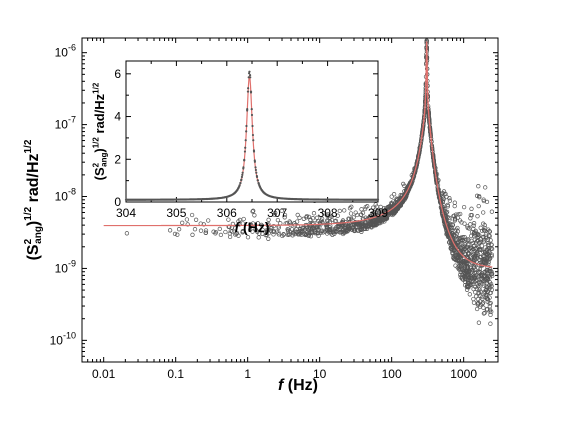  Describe the element at coordinates (65, 51) in the screenshot. I see `y-tick-label: 10⁻⁶` at that location.